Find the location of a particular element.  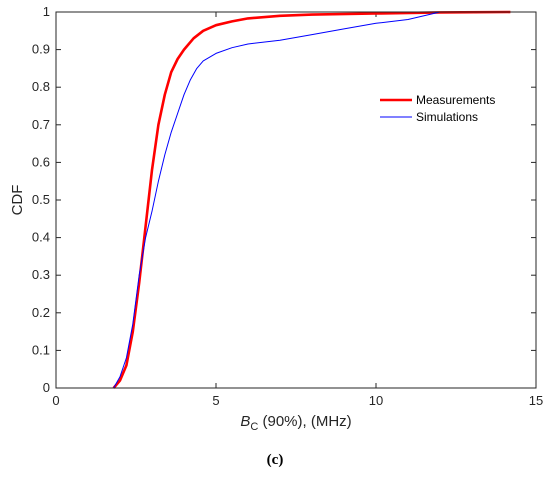

figure-caption: (c) is located at coordinates (275, 460).